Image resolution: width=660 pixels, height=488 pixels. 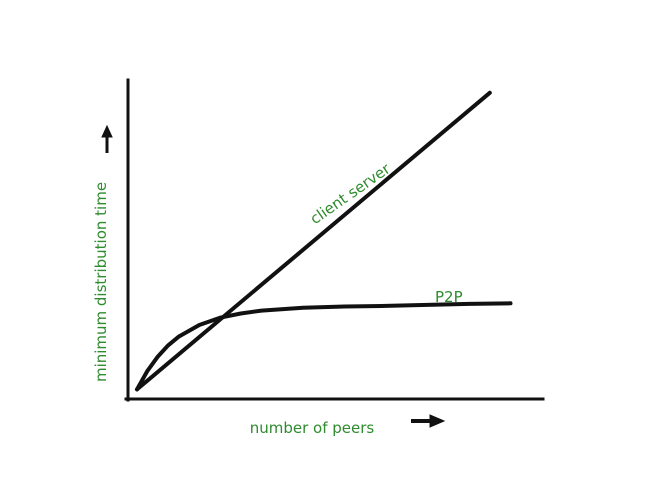 I want to click on series-line-p2p, so click(x=324, y=346).